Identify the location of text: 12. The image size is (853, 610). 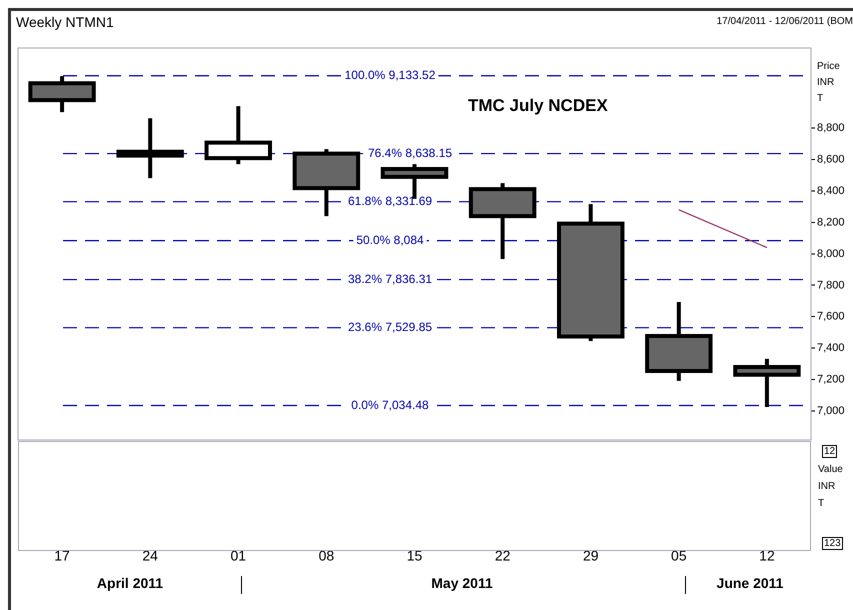
(830, 451).